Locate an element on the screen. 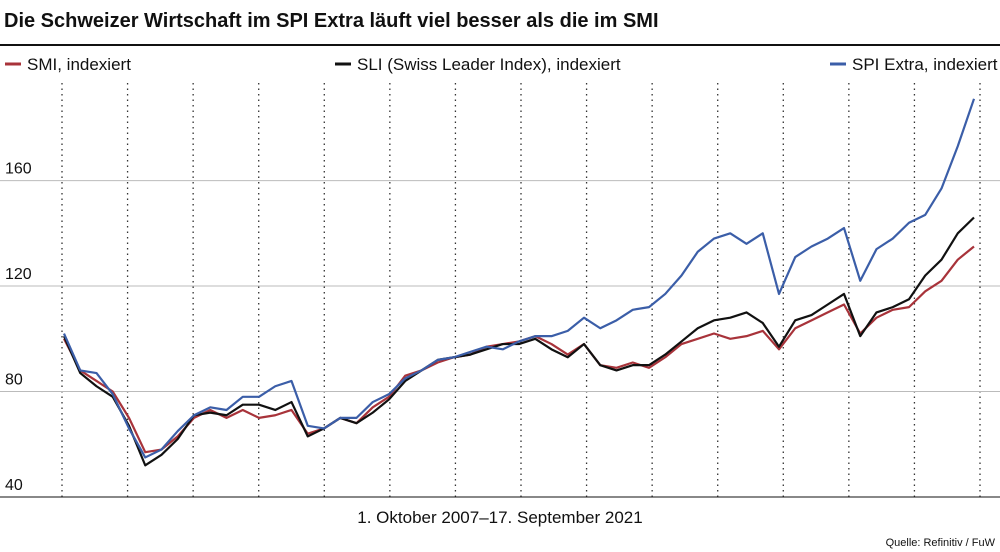  source: Quelle: Refinitiv / FuW is located at coordinates (941, 543).